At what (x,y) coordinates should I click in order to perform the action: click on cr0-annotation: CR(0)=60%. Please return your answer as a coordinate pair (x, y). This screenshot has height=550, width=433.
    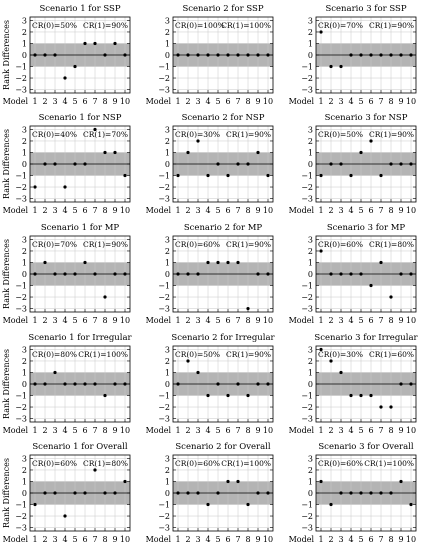
    Looking at the image, I should click on (197, 244).